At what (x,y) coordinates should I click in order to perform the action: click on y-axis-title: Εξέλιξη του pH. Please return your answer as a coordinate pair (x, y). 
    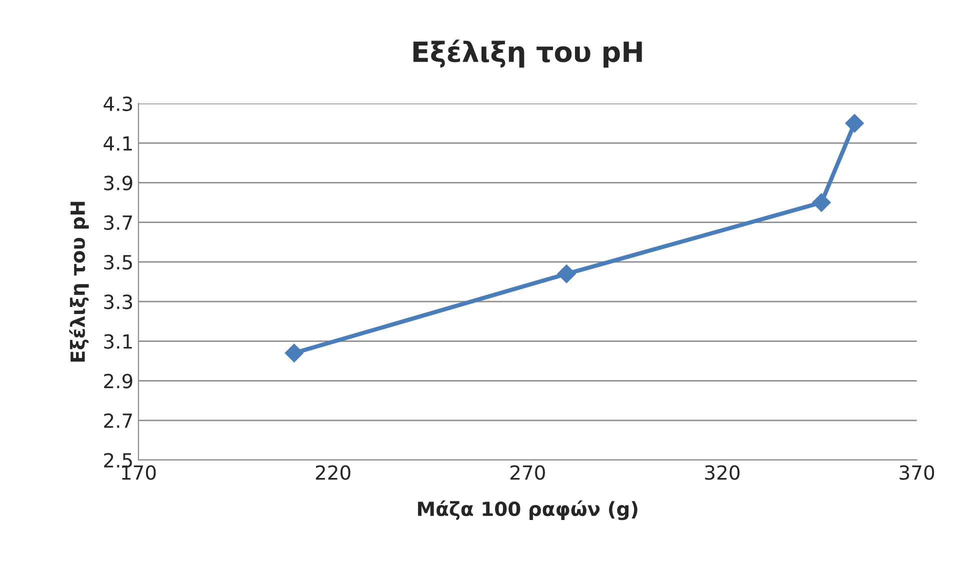
    Looking at the image, I should click on (79, 282).